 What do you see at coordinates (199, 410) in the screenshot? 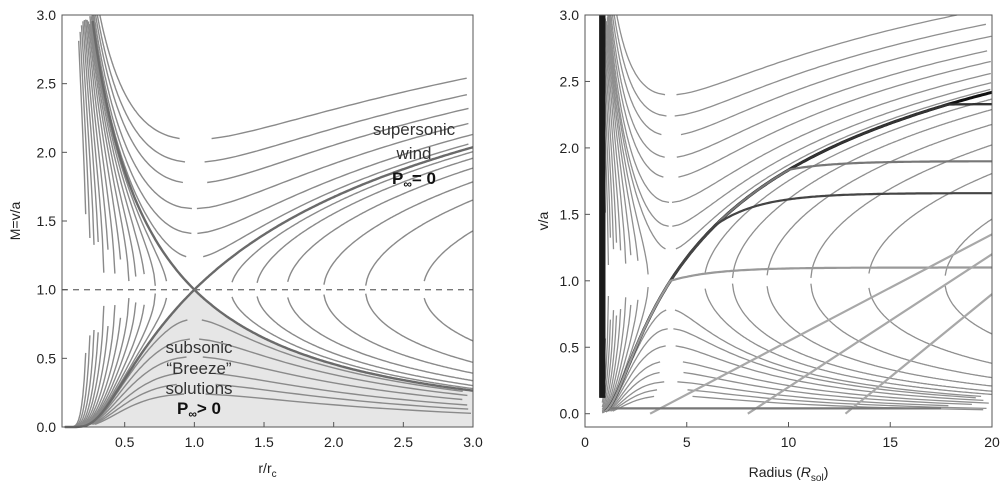
I see `annotation-p-infinity-positive: P∞> 0` at bounding box center [199, 410].